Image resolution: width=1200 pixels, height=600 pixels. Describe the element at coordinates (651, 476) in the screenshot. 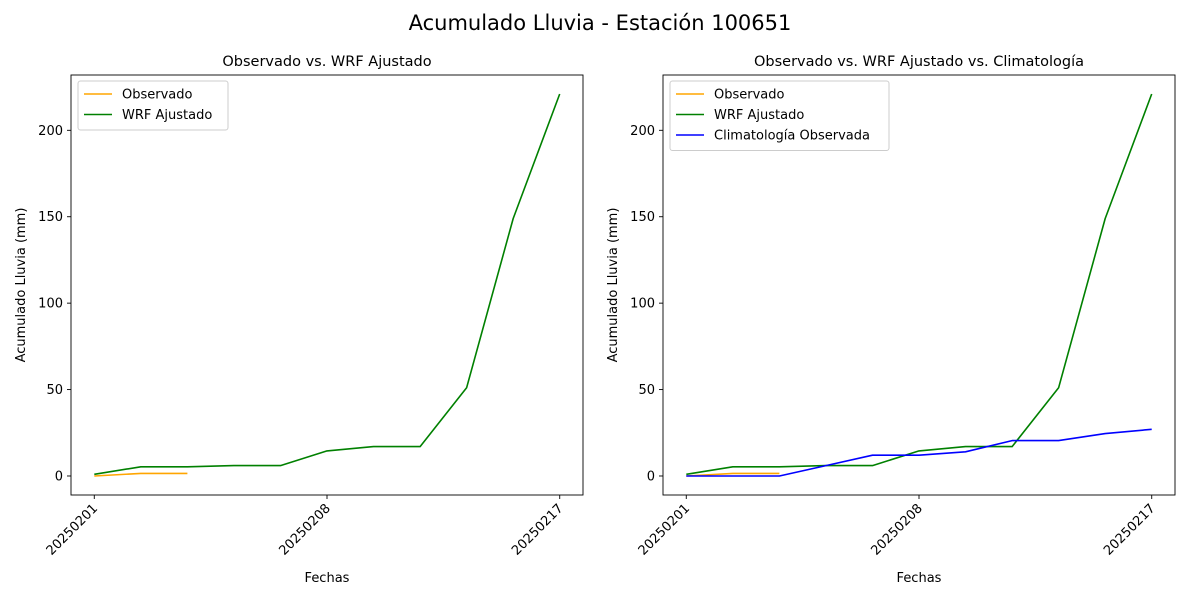

I see `chart-2-ytick-label: 0` at that location.